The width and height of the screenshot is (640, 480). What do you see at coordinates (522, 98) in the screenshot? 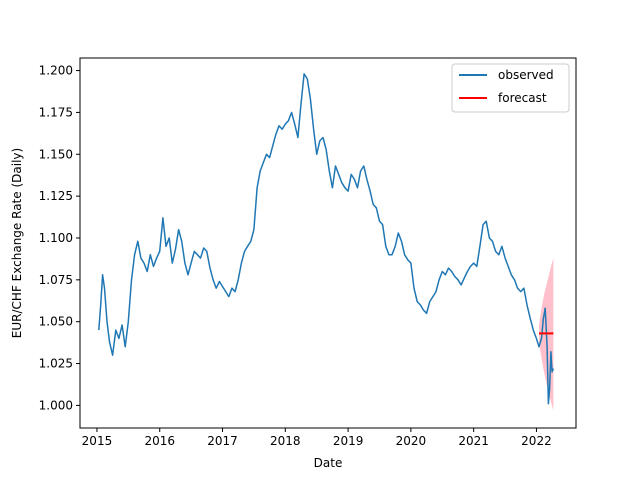
I see `legend-forecast-label: forecast` at bounding box center [522, 98].